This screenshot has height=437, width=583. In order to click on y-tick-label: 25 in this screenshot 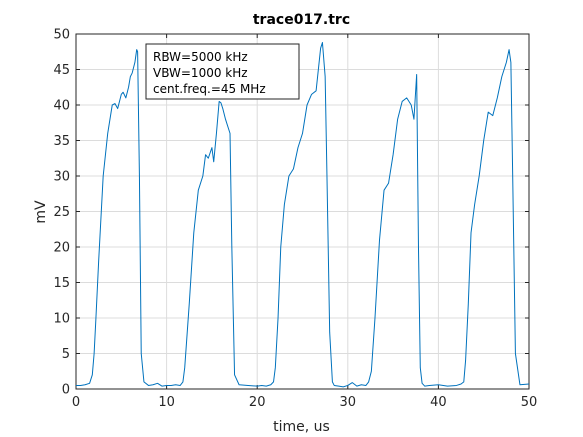, I will do `click(61, 212)`.